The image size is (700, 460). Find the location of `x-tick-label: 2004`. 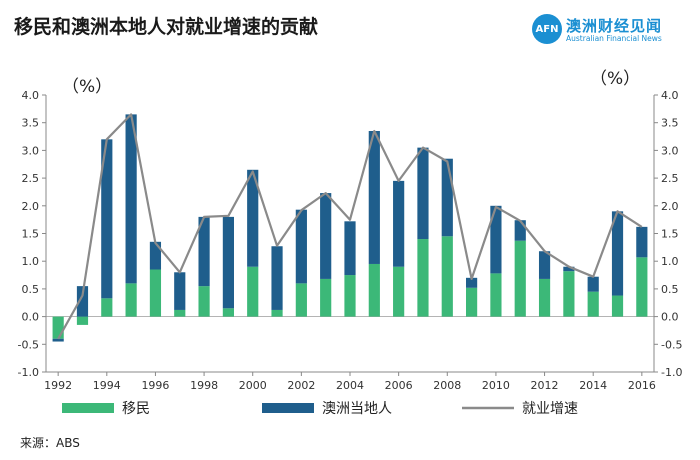

x-tick-label: 2004 is located at coordinates (350, 385).